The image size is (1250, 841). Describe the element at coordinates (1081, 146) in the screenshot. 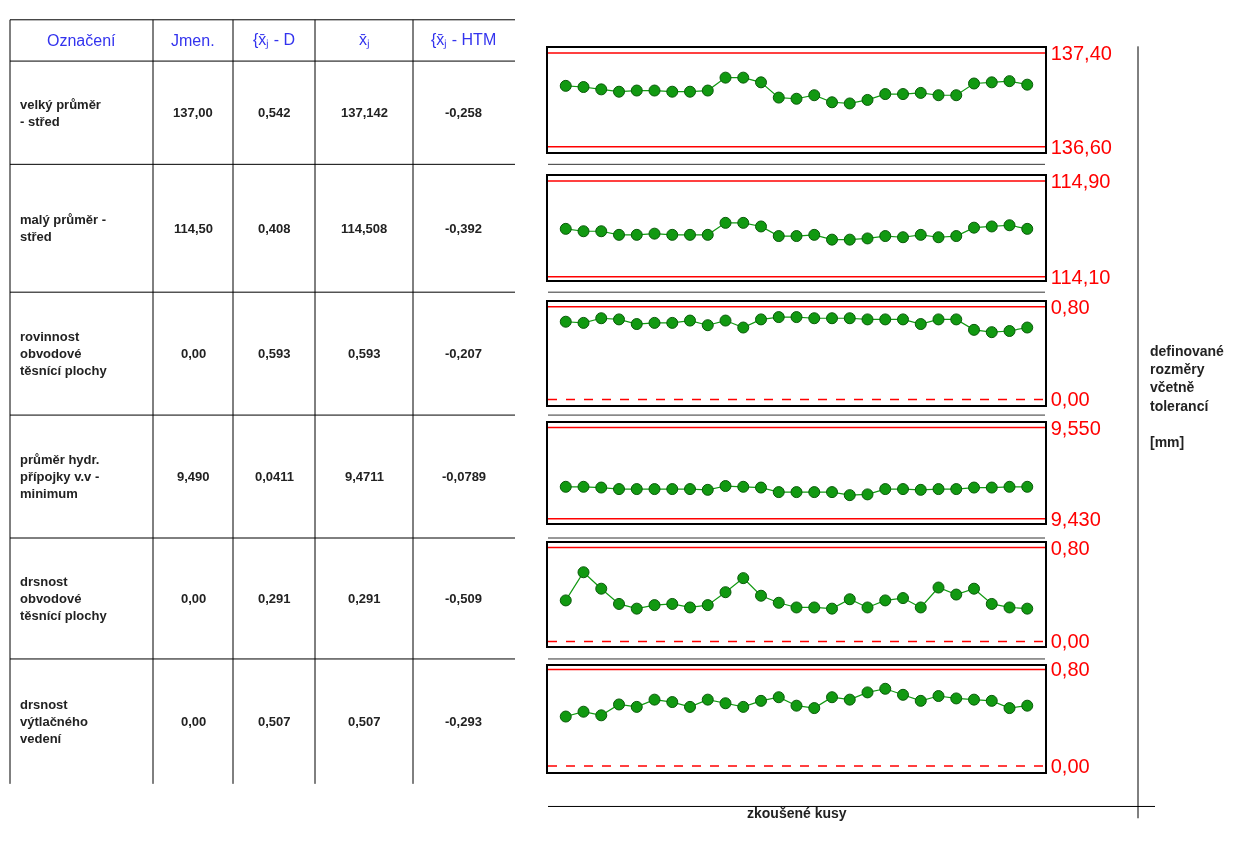

I see `y-tick-label: 136,60` at that location.